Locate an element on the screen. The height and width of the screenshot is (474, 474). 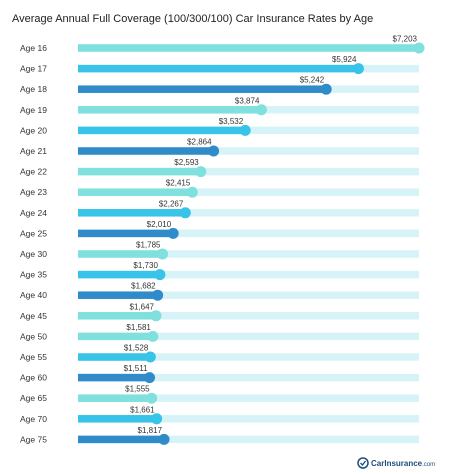
category-label: Age 45 is located at coordinates (33, 316).